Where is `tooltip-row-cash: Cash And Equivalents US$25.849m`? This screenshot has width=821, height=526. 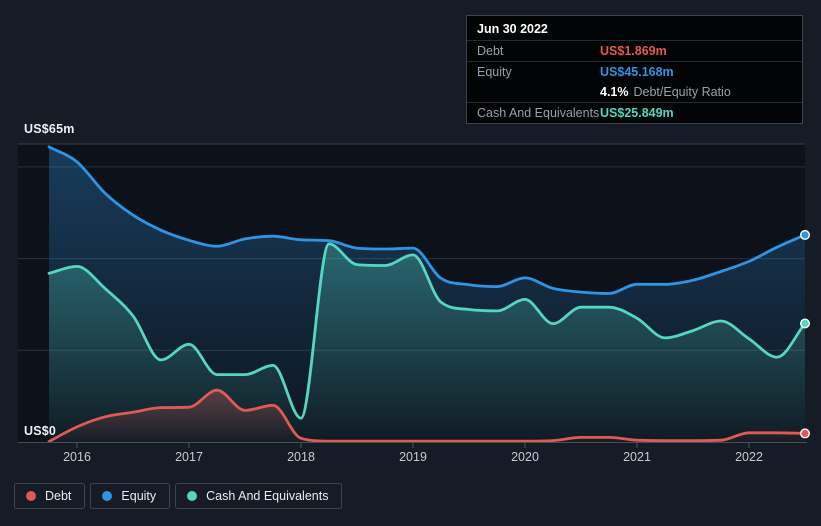
tooltip-row-cash: Cash And Equivalents US$25.849m is located at coordinates (634, 112).